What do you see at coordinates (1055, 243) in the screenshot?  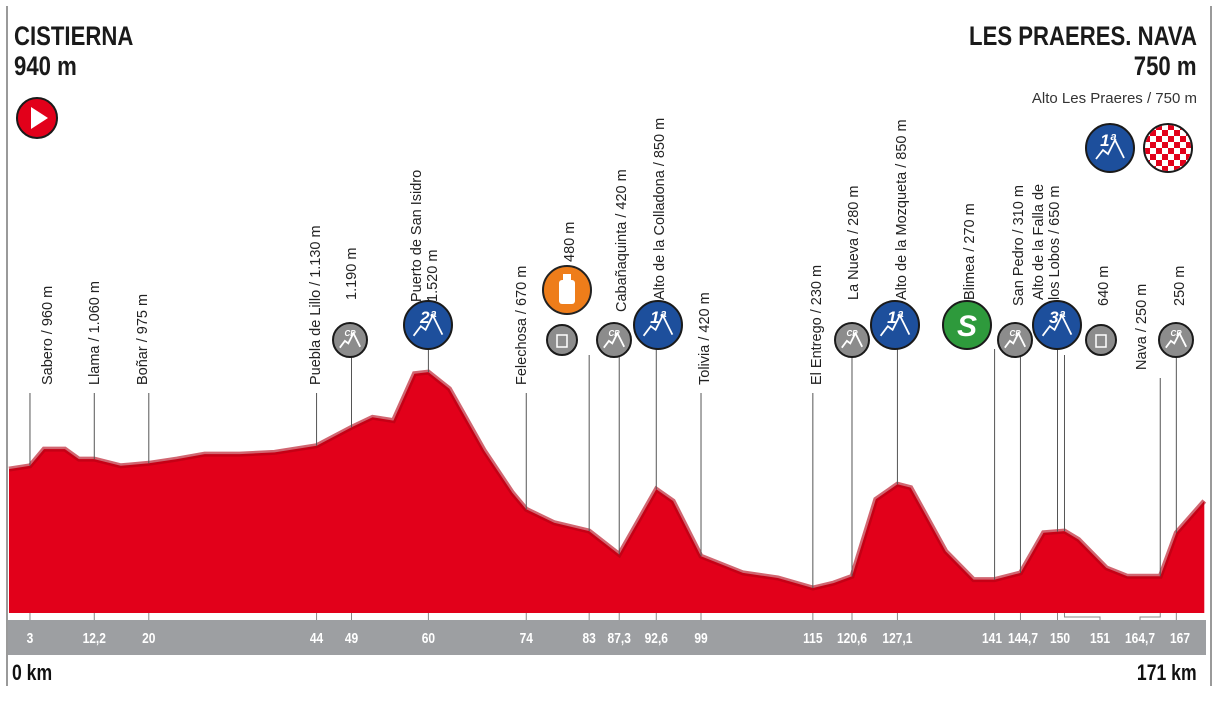 I see `waypoint-label-line2: los Lobos / 650 m` at bounding box center [1055, 243].